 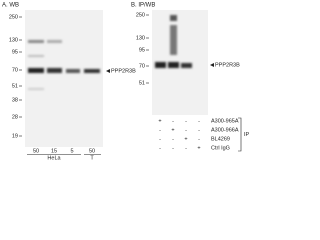 What do you see at coordinates (247, 135) in the screenshot?
I see `ip-group: IP` at bounding box center [247, 135].